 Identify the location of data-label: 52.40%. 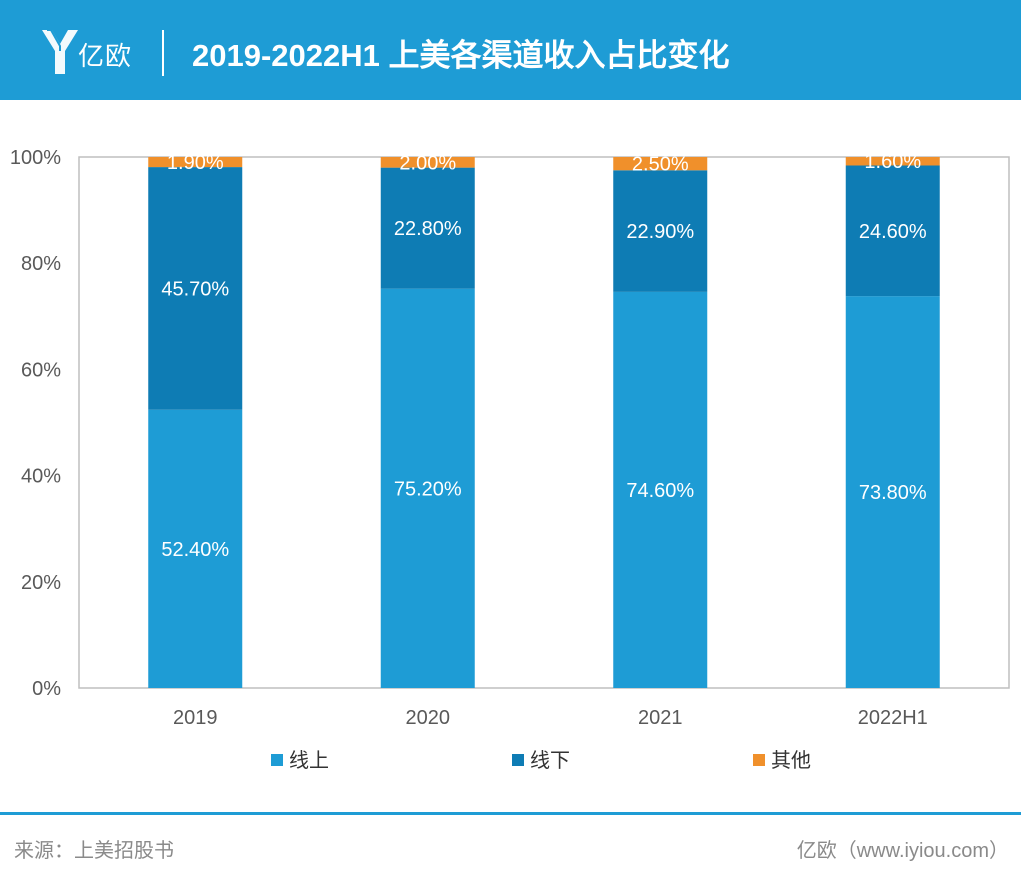
(195, 550).